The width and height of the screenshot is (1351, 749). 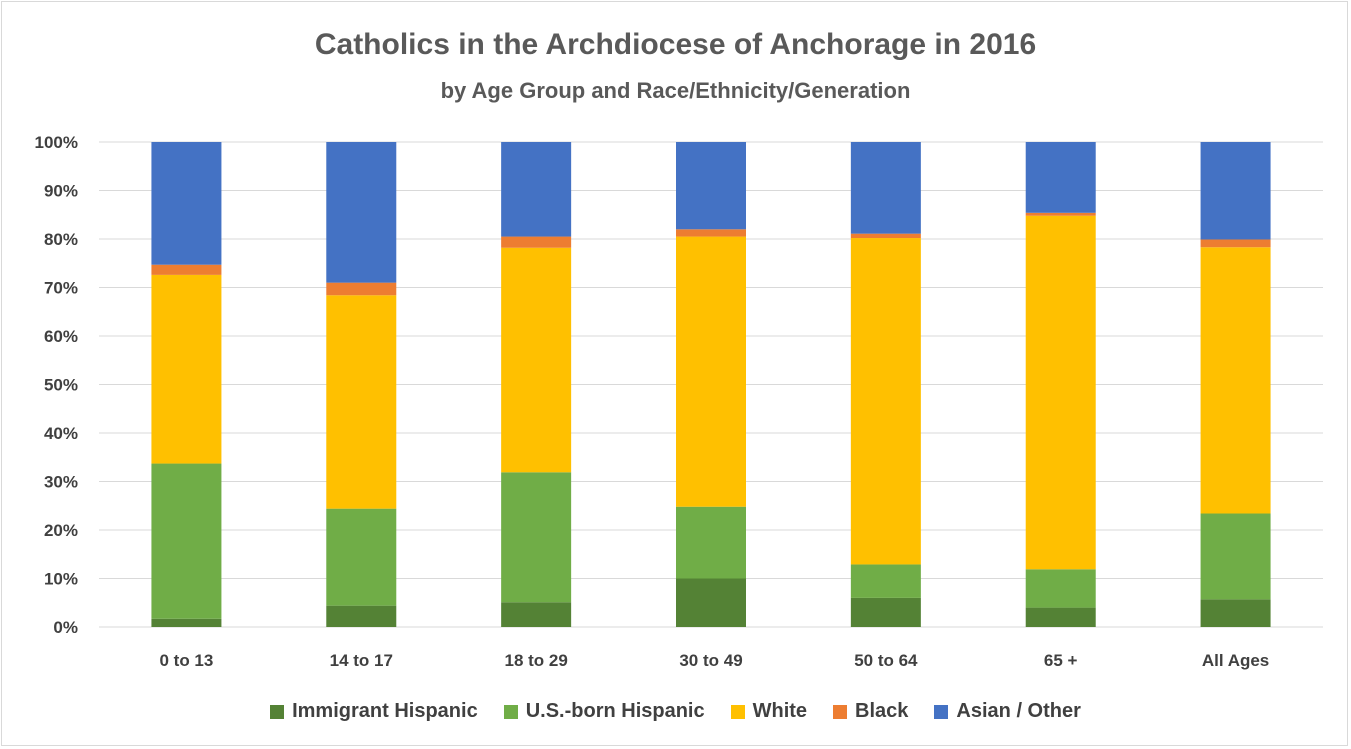 What do you see at coordinates (710, 660) in the screenshot?
I see `x-tick-label: 30 to 49` at bounding box center [710, 660].